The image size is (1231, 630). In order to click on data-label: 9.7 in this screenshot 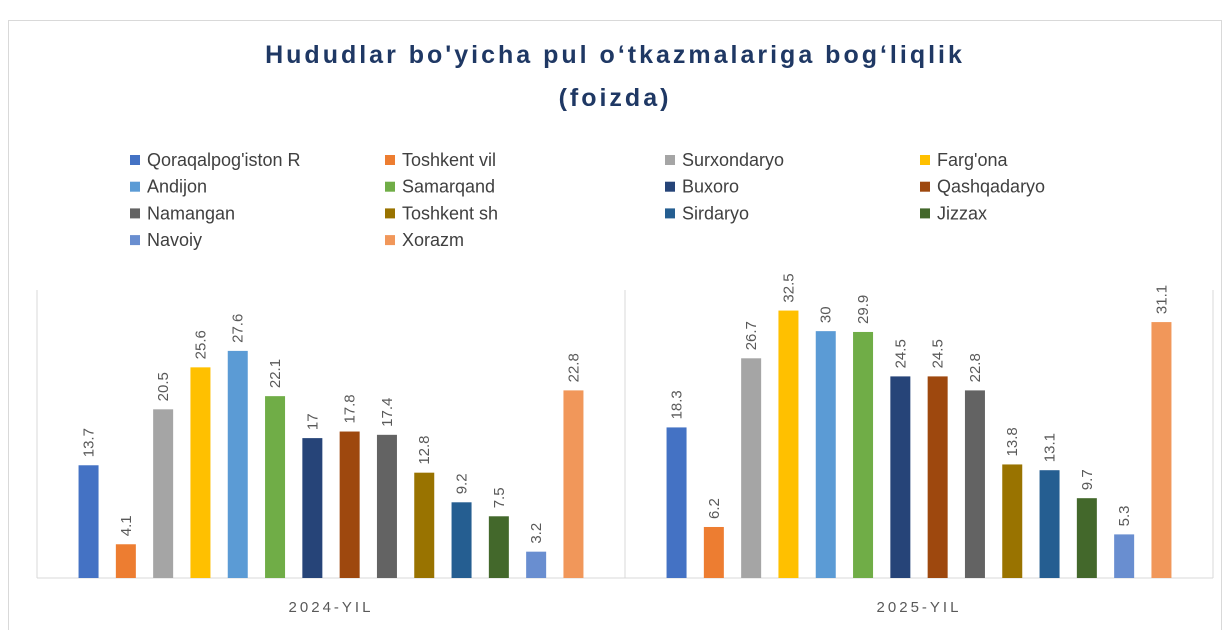, I will do `click(1087, 479)`.